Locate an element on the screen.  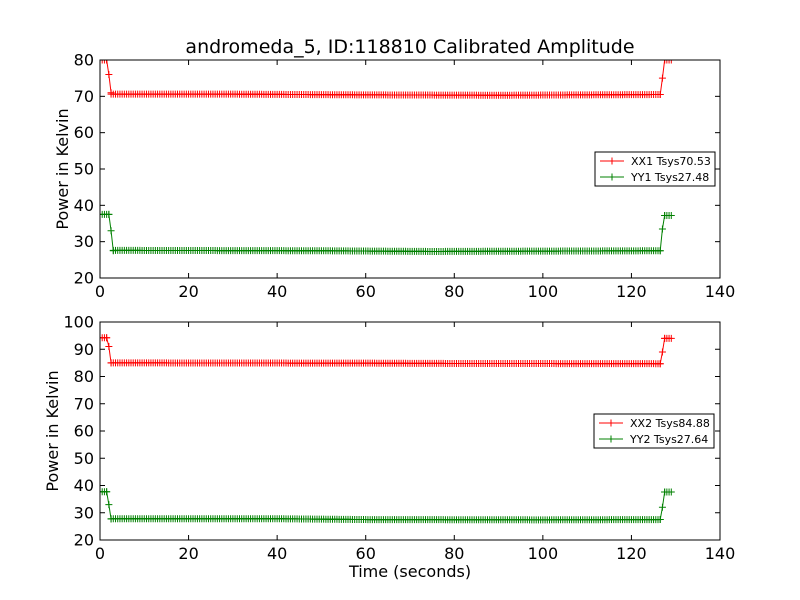
legend: XX1 Tsys70.53 YY1 Tsys27.48 is located at coordinates (655, 169).